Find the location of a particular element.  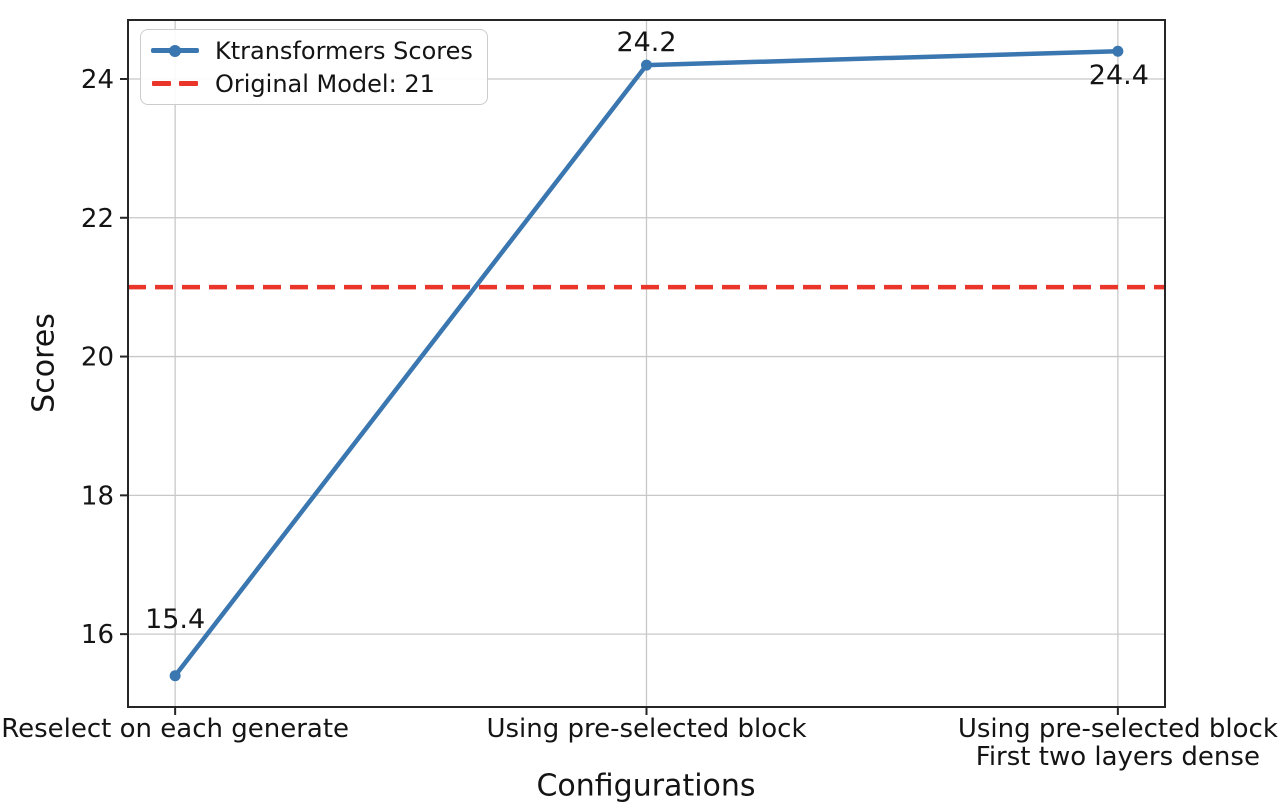

legend: Ktransformers Scores Original Model: 21 is located at coordinates (314, 67).